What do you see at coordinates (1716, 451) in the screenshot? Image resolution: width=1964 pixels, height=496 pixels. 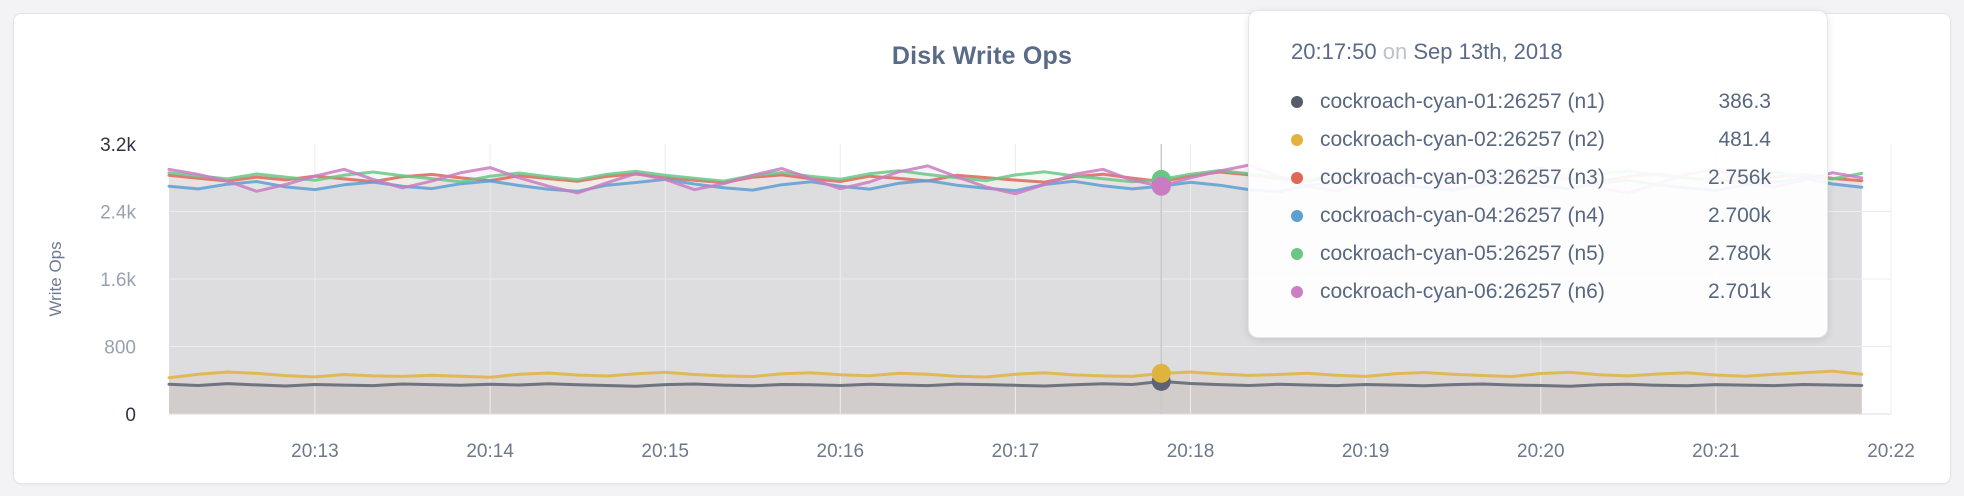 I see `x-tick-label: 20:21` at bounding box center [1716, 451].